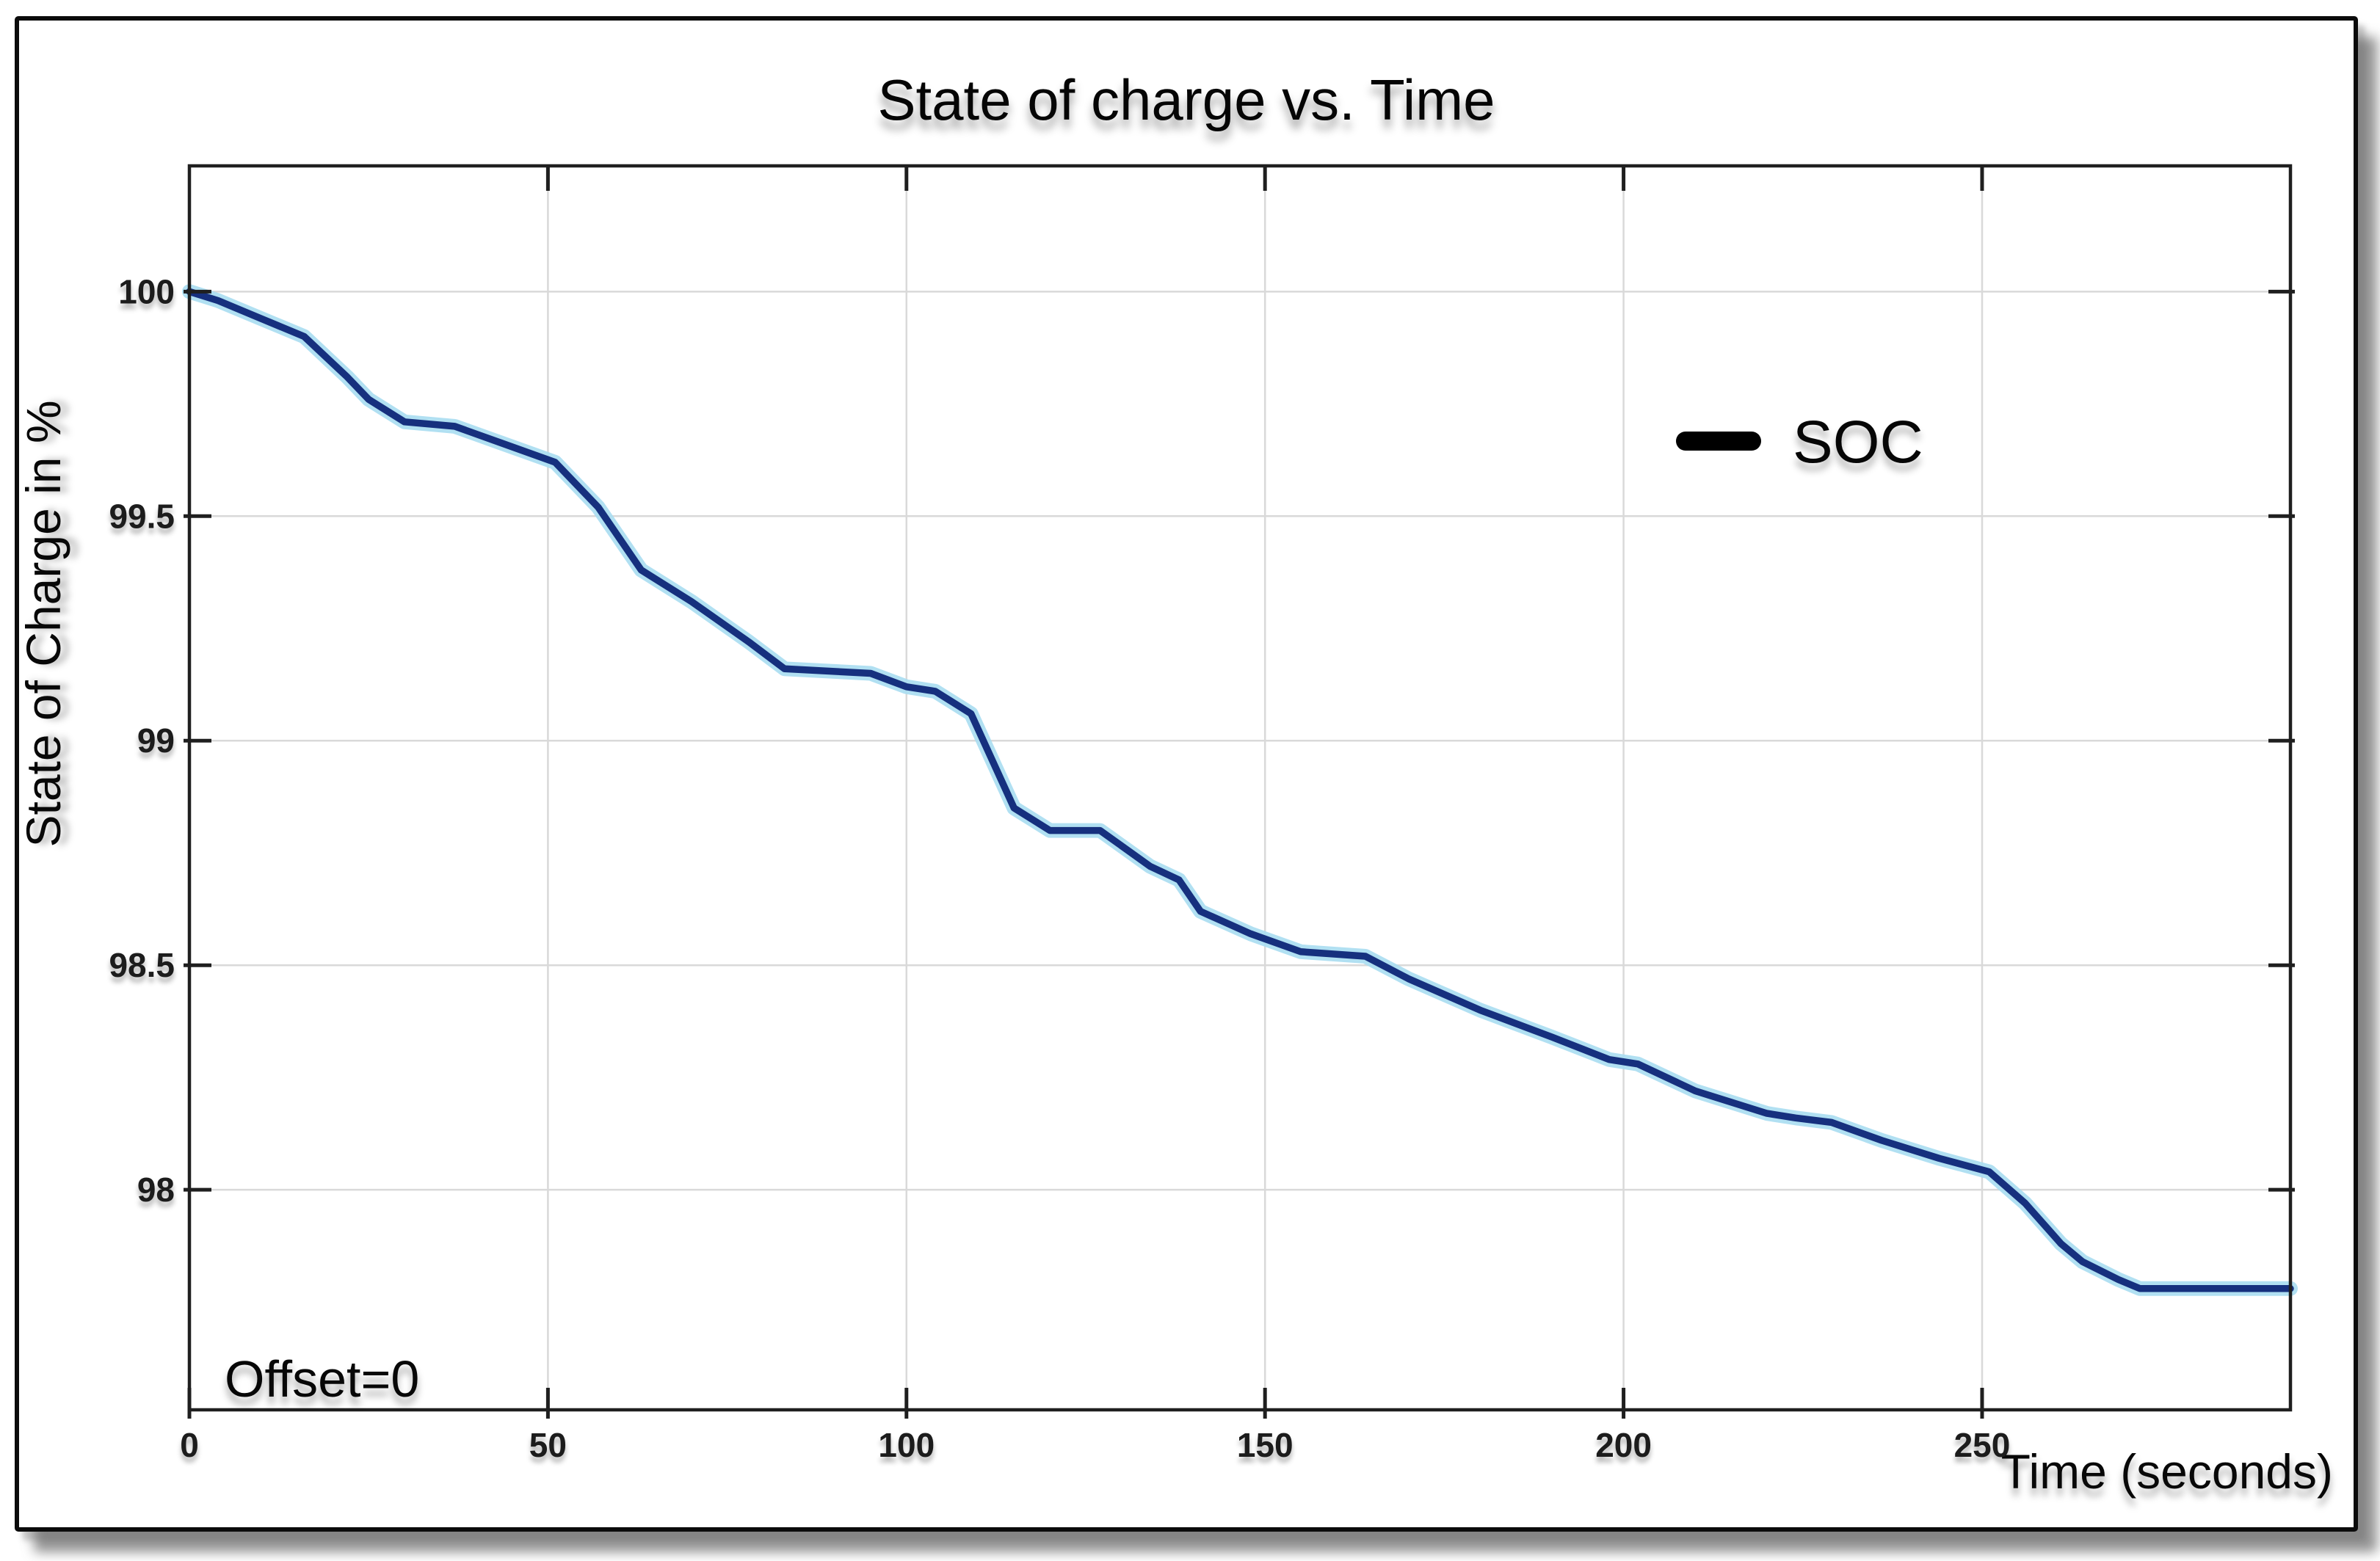 This screenshot has height=1561, width=2380. What do you see at coordinates (142, 516) in the screenshot?
I see `y-tick-label: 99.5` at bounding box center [142, 516].